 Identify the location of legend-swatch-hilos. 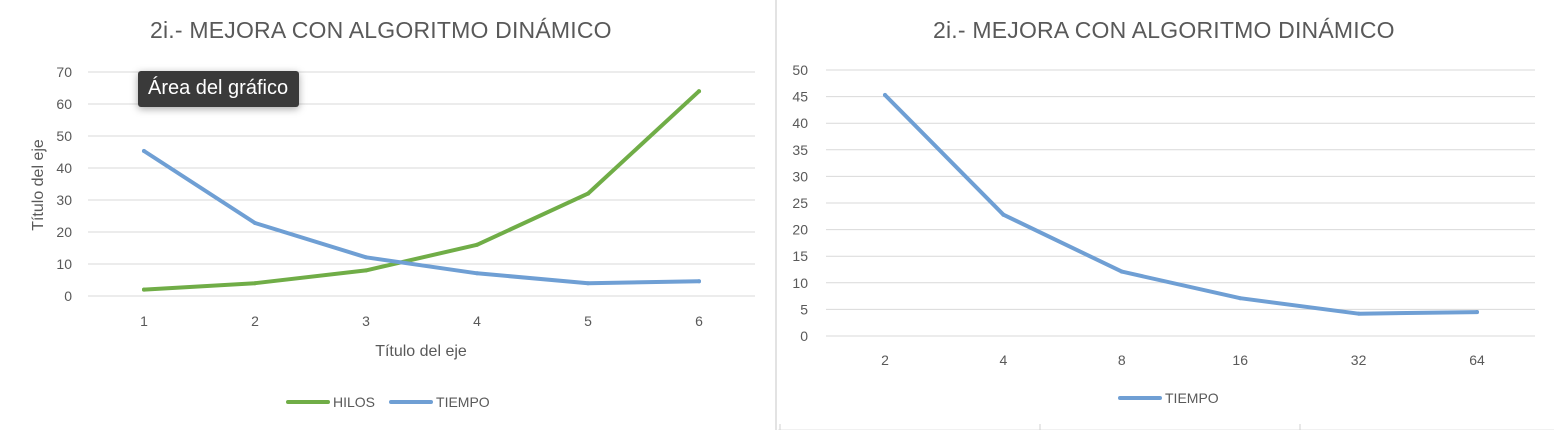
(308, 402).